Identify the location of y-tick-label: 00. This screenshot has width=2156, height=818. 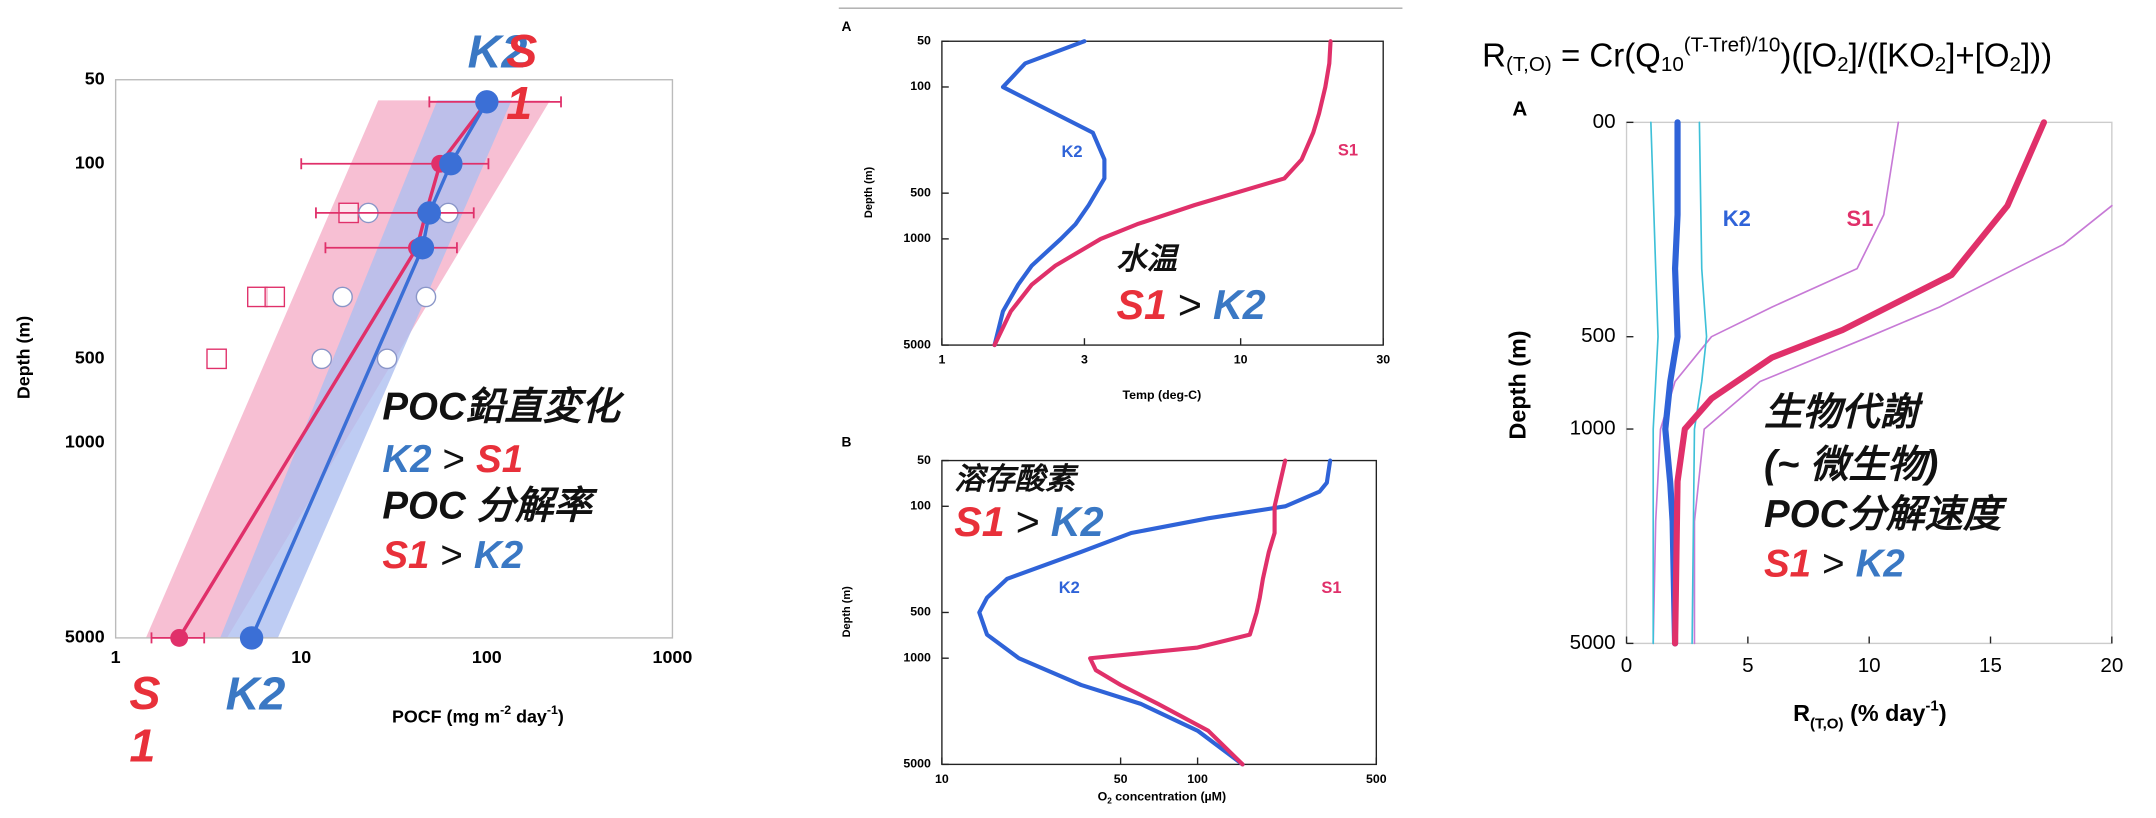
(1604, 121).